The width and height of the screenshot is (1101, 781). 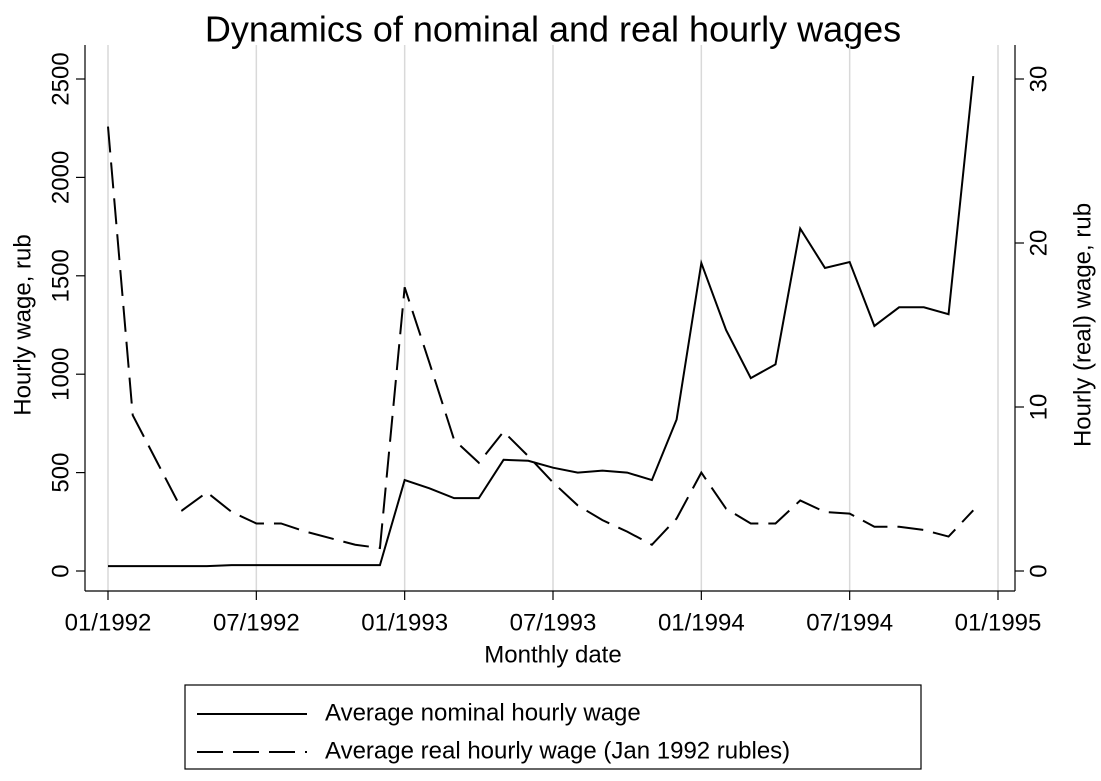 What do you see at coordinates (701, 622) in the screenshot?
I see `x-tick-label: 01/1994` at bounding box center [701, 622].